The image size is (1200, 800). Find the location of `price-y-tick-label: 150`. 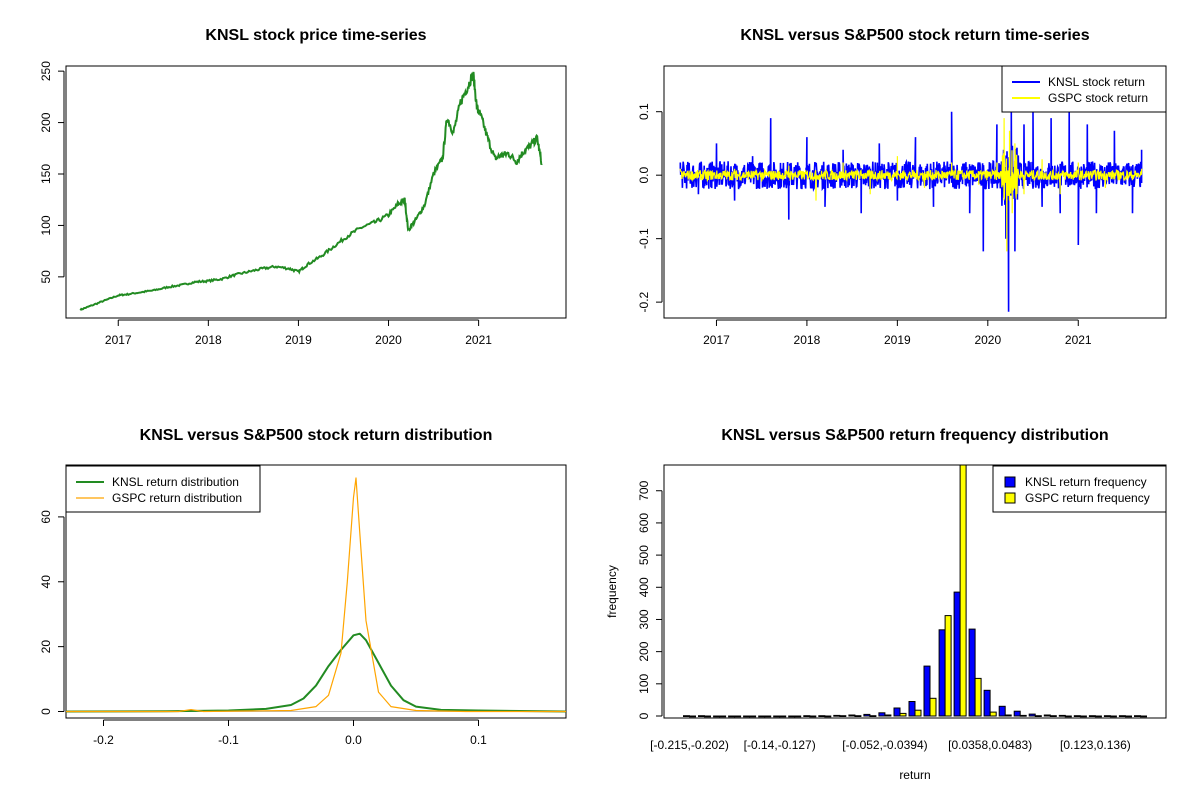

price-y-tick-label: 150 is located at coordinates (46, 174).